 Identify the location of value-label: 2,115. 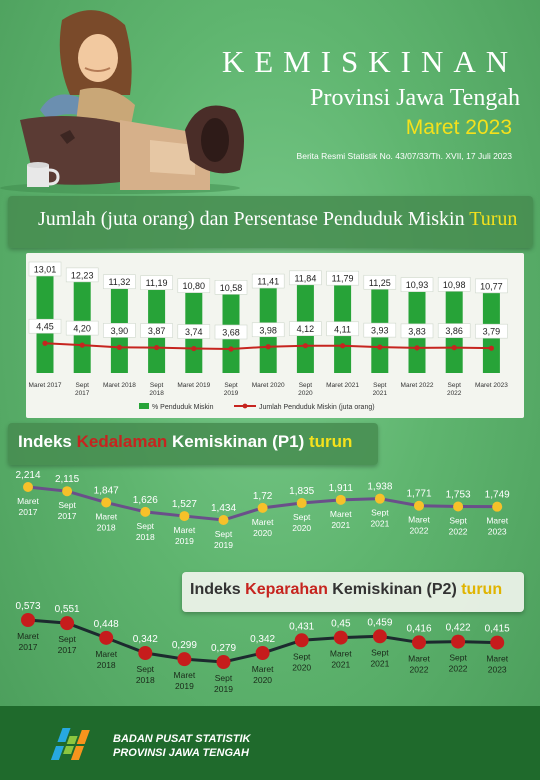
(67, 479).